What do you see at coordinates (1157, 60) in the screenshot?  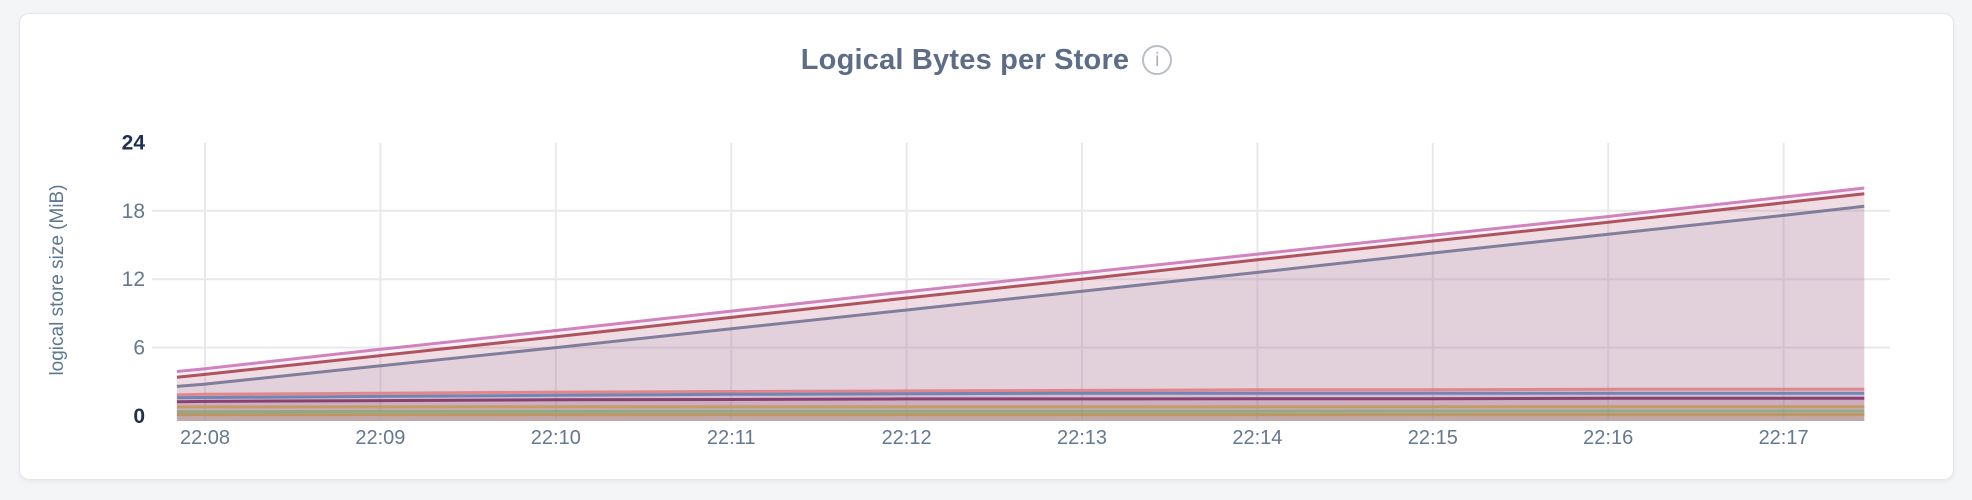 I see `info-icon: i` at bounding box center [1157, 60].